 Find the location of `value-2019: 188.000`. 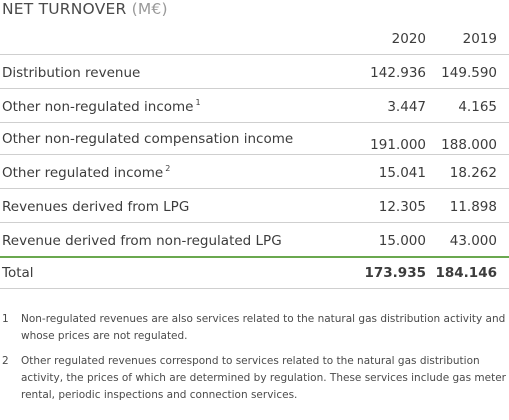

value-2019: 188.000 is located at coordinates (469, 145).